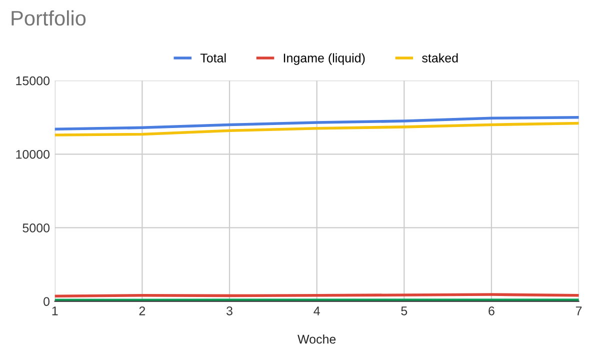 This screenshot has height=363, width=590. What do you see at coordinates (491, 311) in the screenshot?
I see `x-tick-label: 6` at bounding box center [491, 311].